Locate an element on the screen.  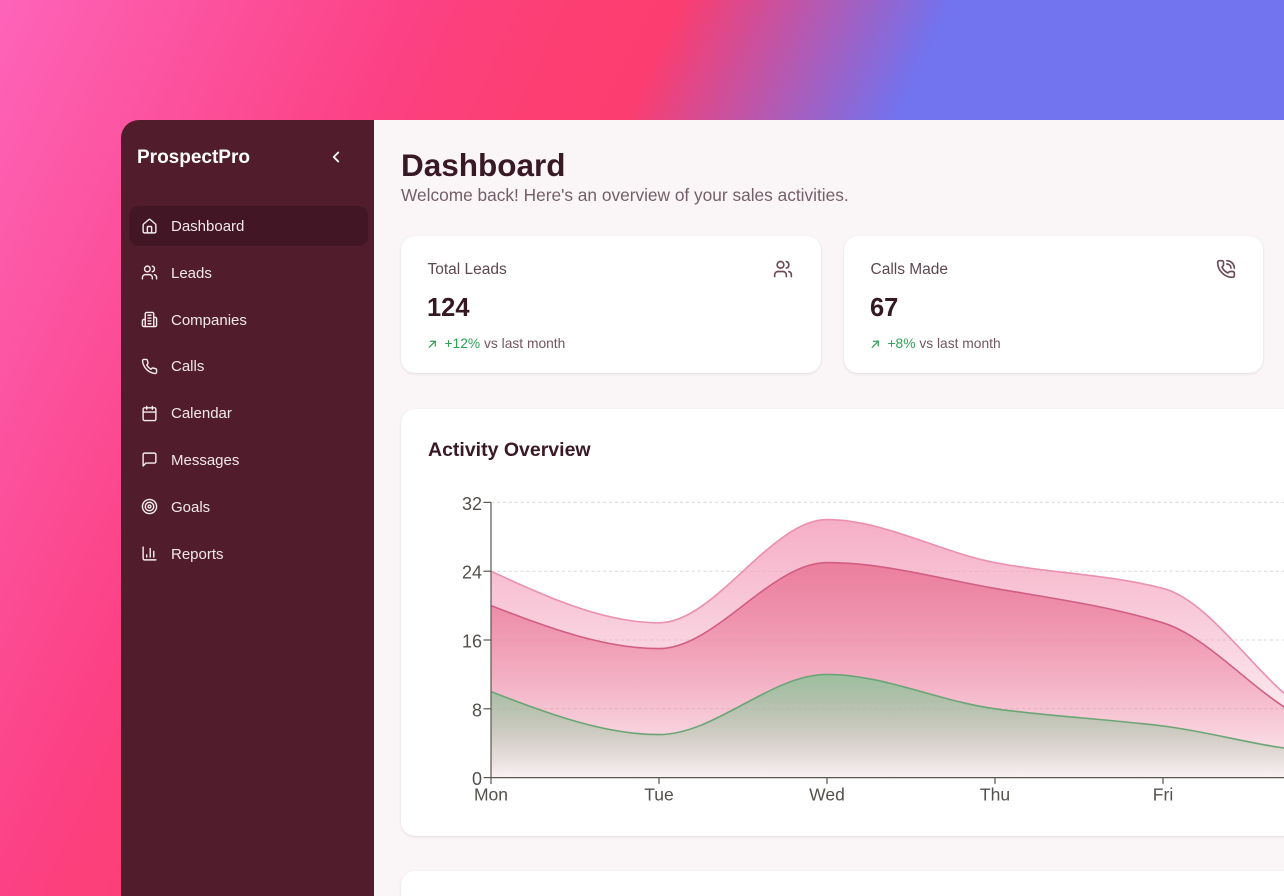
svg-text: Fri is located at coordinates (1163, 795).